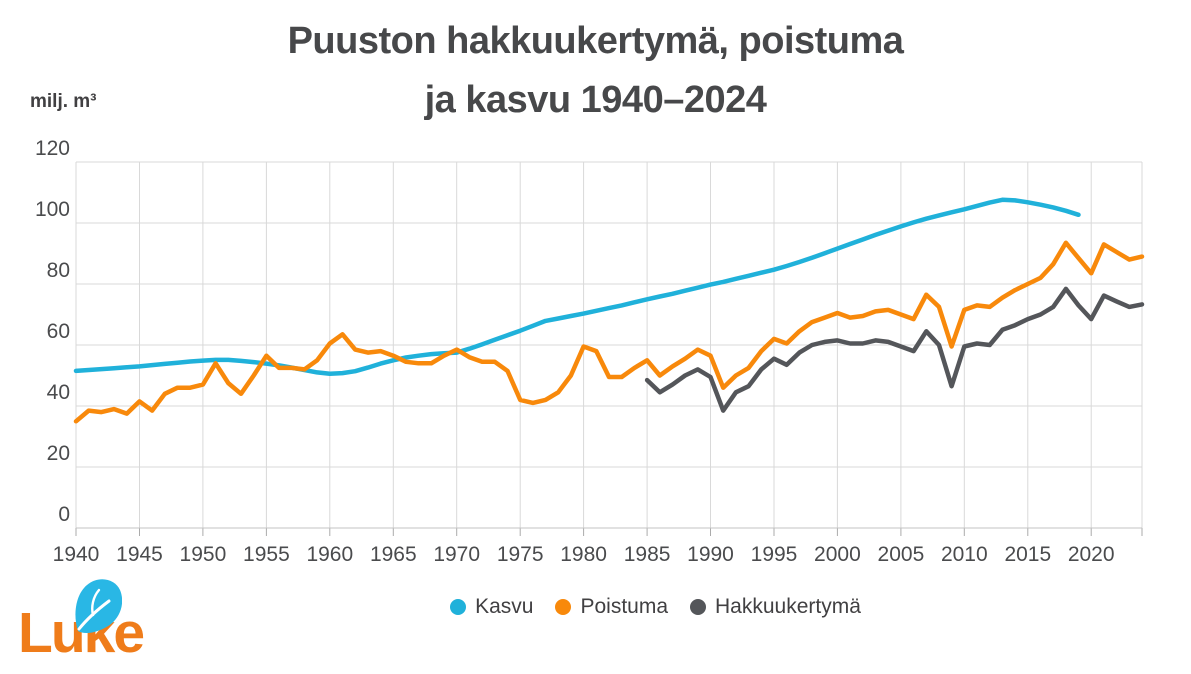  What do you see at coordinates (1091, 554) in the screenshot?
I see `x-tick-label: 2020` at bounding box center [1091, 554].